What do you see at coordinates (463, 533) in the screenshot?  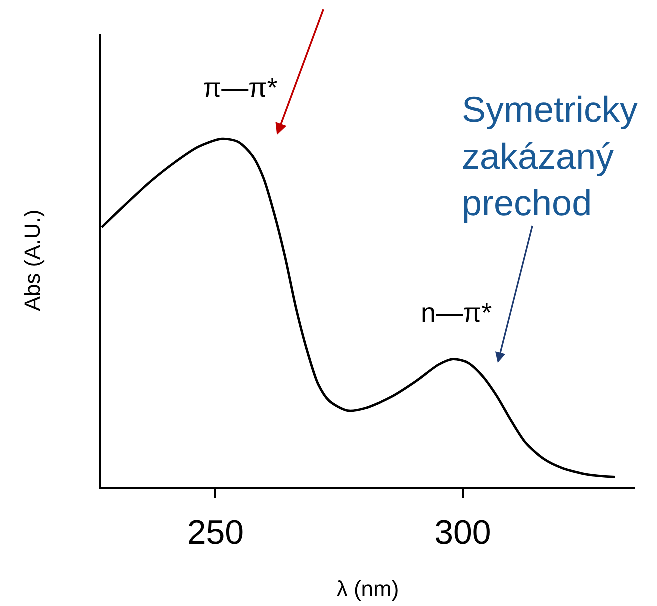 I see `x-tick-label: 300` at bounding box center [463, 533].